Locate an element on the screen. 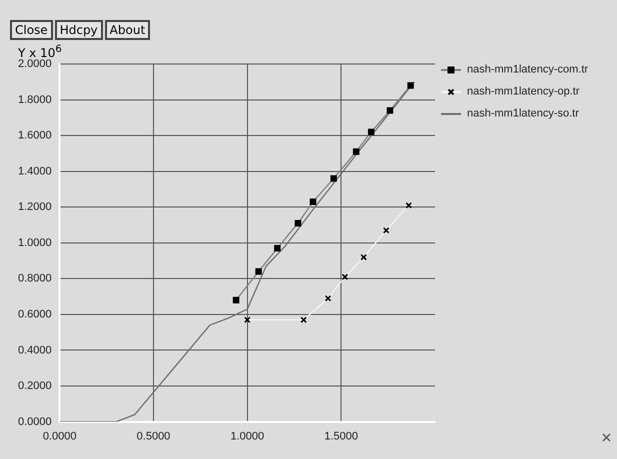  x-tick-label: 0.0000 is located at coordinates (59, 436).